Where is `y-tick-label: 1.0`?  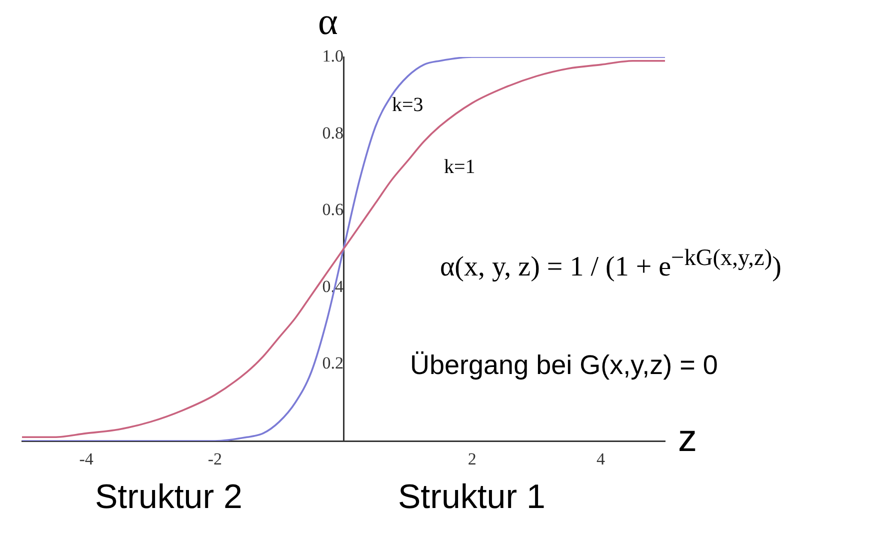
y-tick-label: 1.0 is located at coordinates (333, 56).